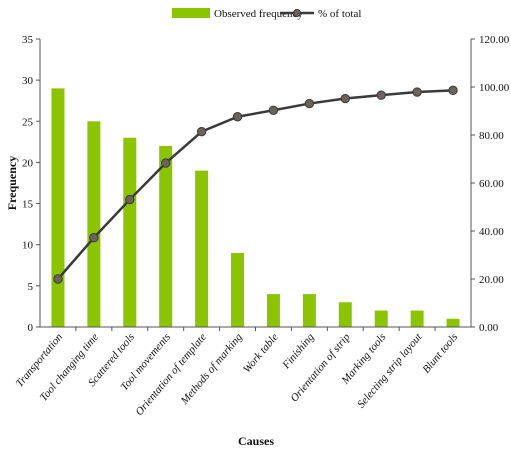 This screenshot has width=511, height=453. What do you see at coordinates (12, 183) in the screenshot?
I see `y-axis-title: Frequency` at bounding box center [12, 183].